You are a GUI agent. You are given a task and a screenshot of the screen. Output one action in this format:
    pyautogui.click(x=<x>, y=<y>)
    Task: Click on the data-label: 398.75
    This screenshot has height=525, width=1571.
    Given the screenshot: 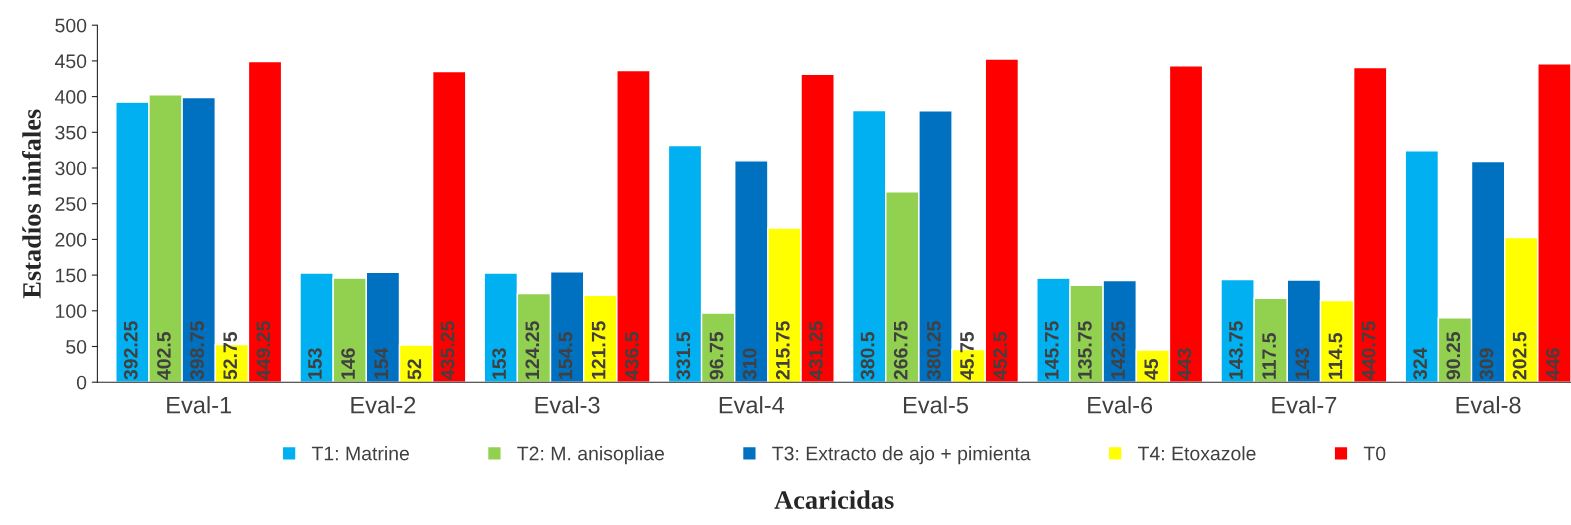 What is the action you would take?
    pyautogui.click(x=197, y=350)
    